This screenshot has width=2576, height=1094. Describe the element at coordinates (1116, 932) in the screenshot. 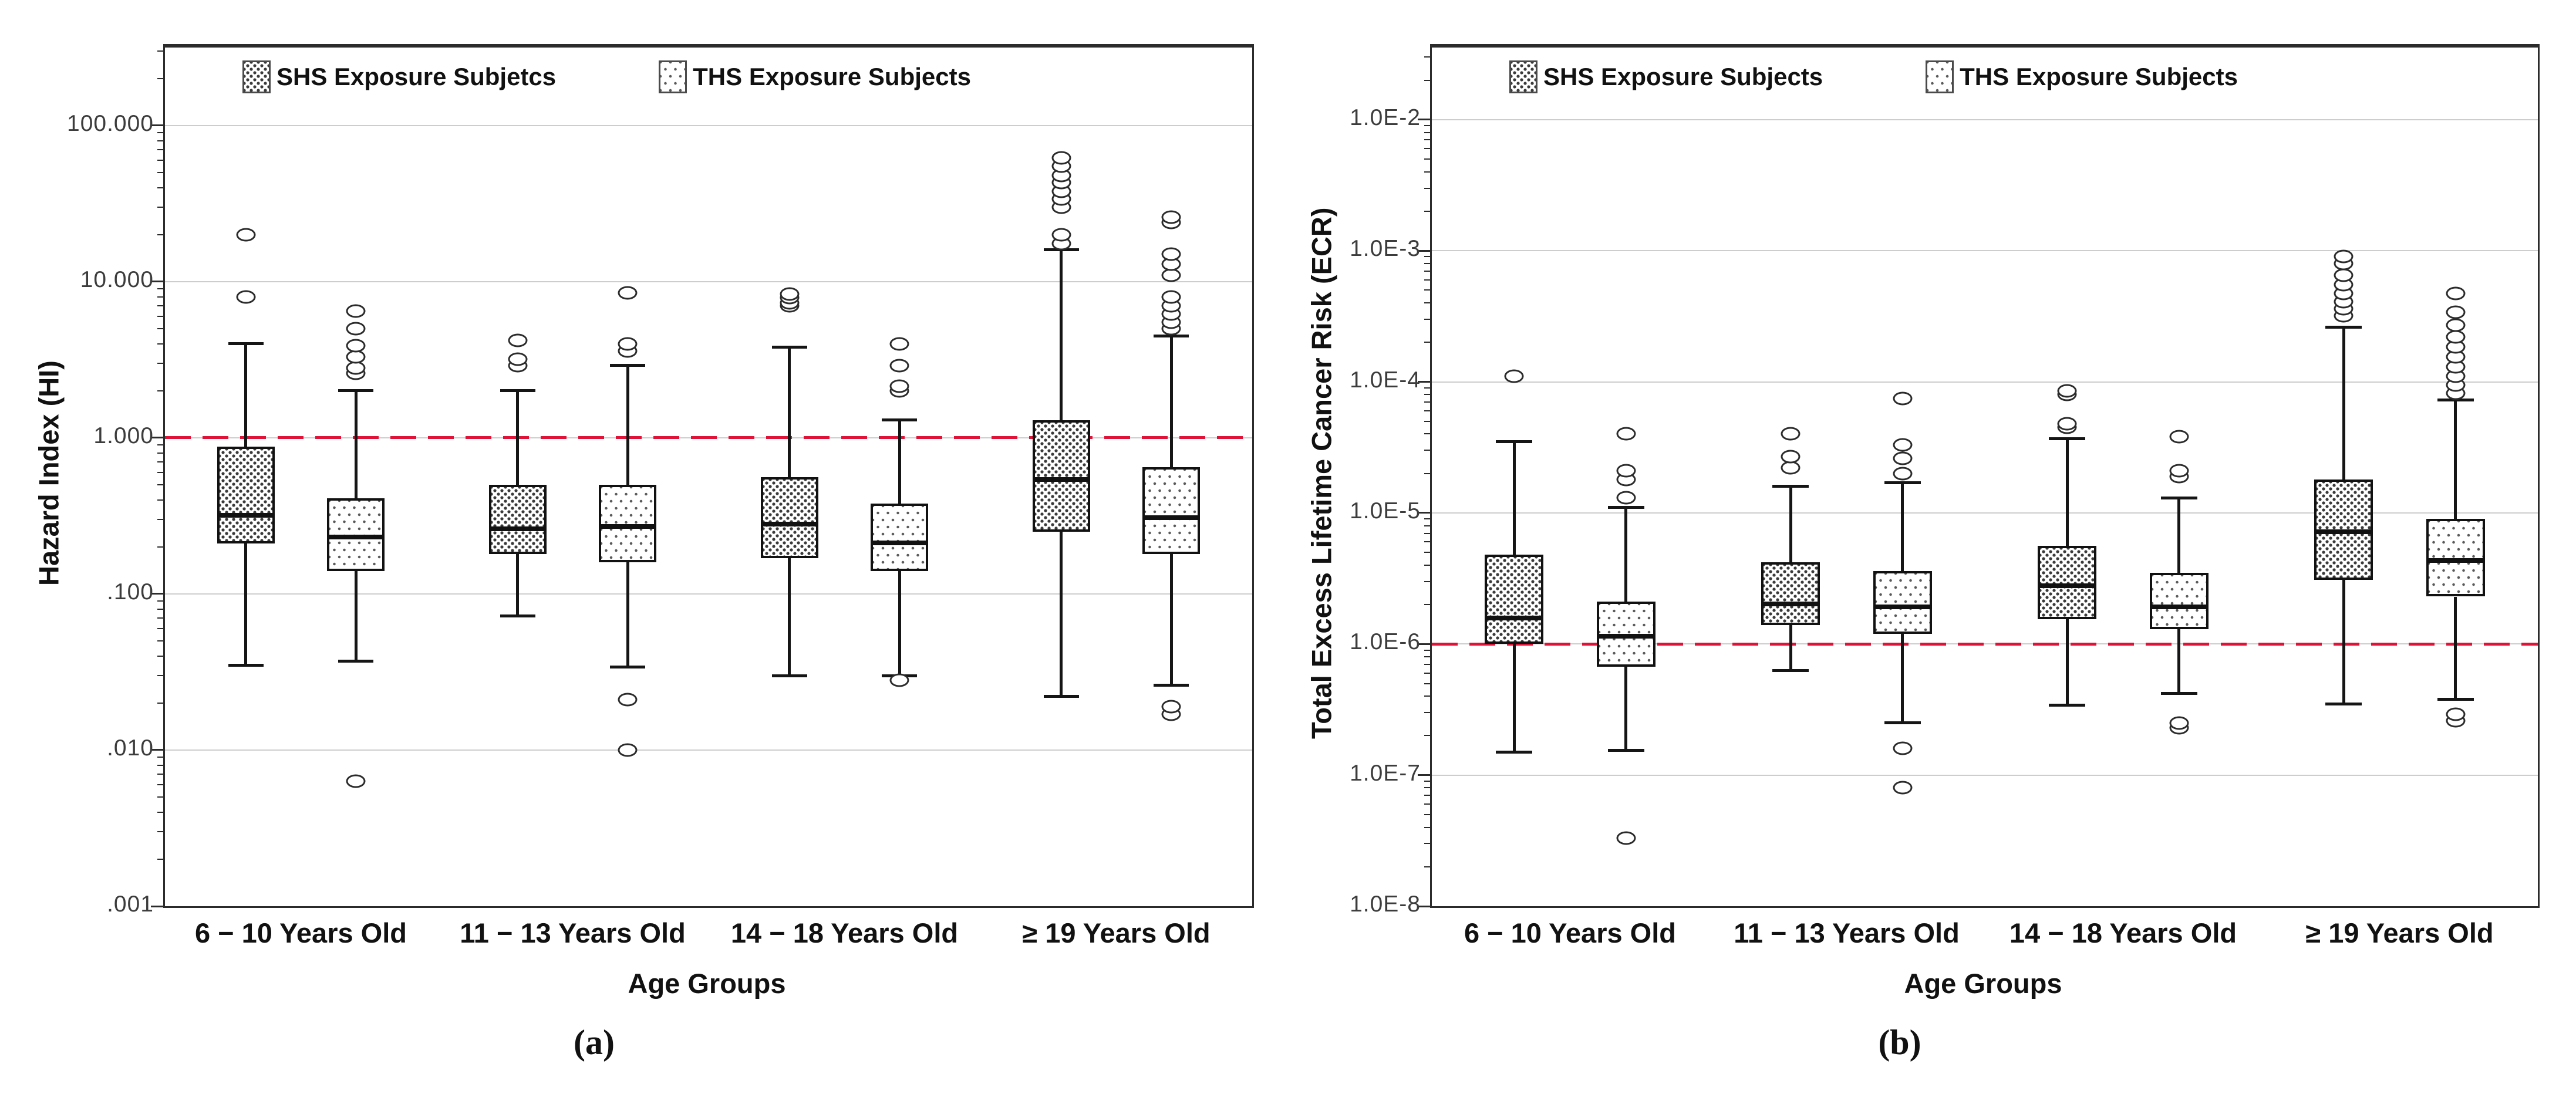

I see `x-axis-category-label: ≥ 19 Years Old` at that location.